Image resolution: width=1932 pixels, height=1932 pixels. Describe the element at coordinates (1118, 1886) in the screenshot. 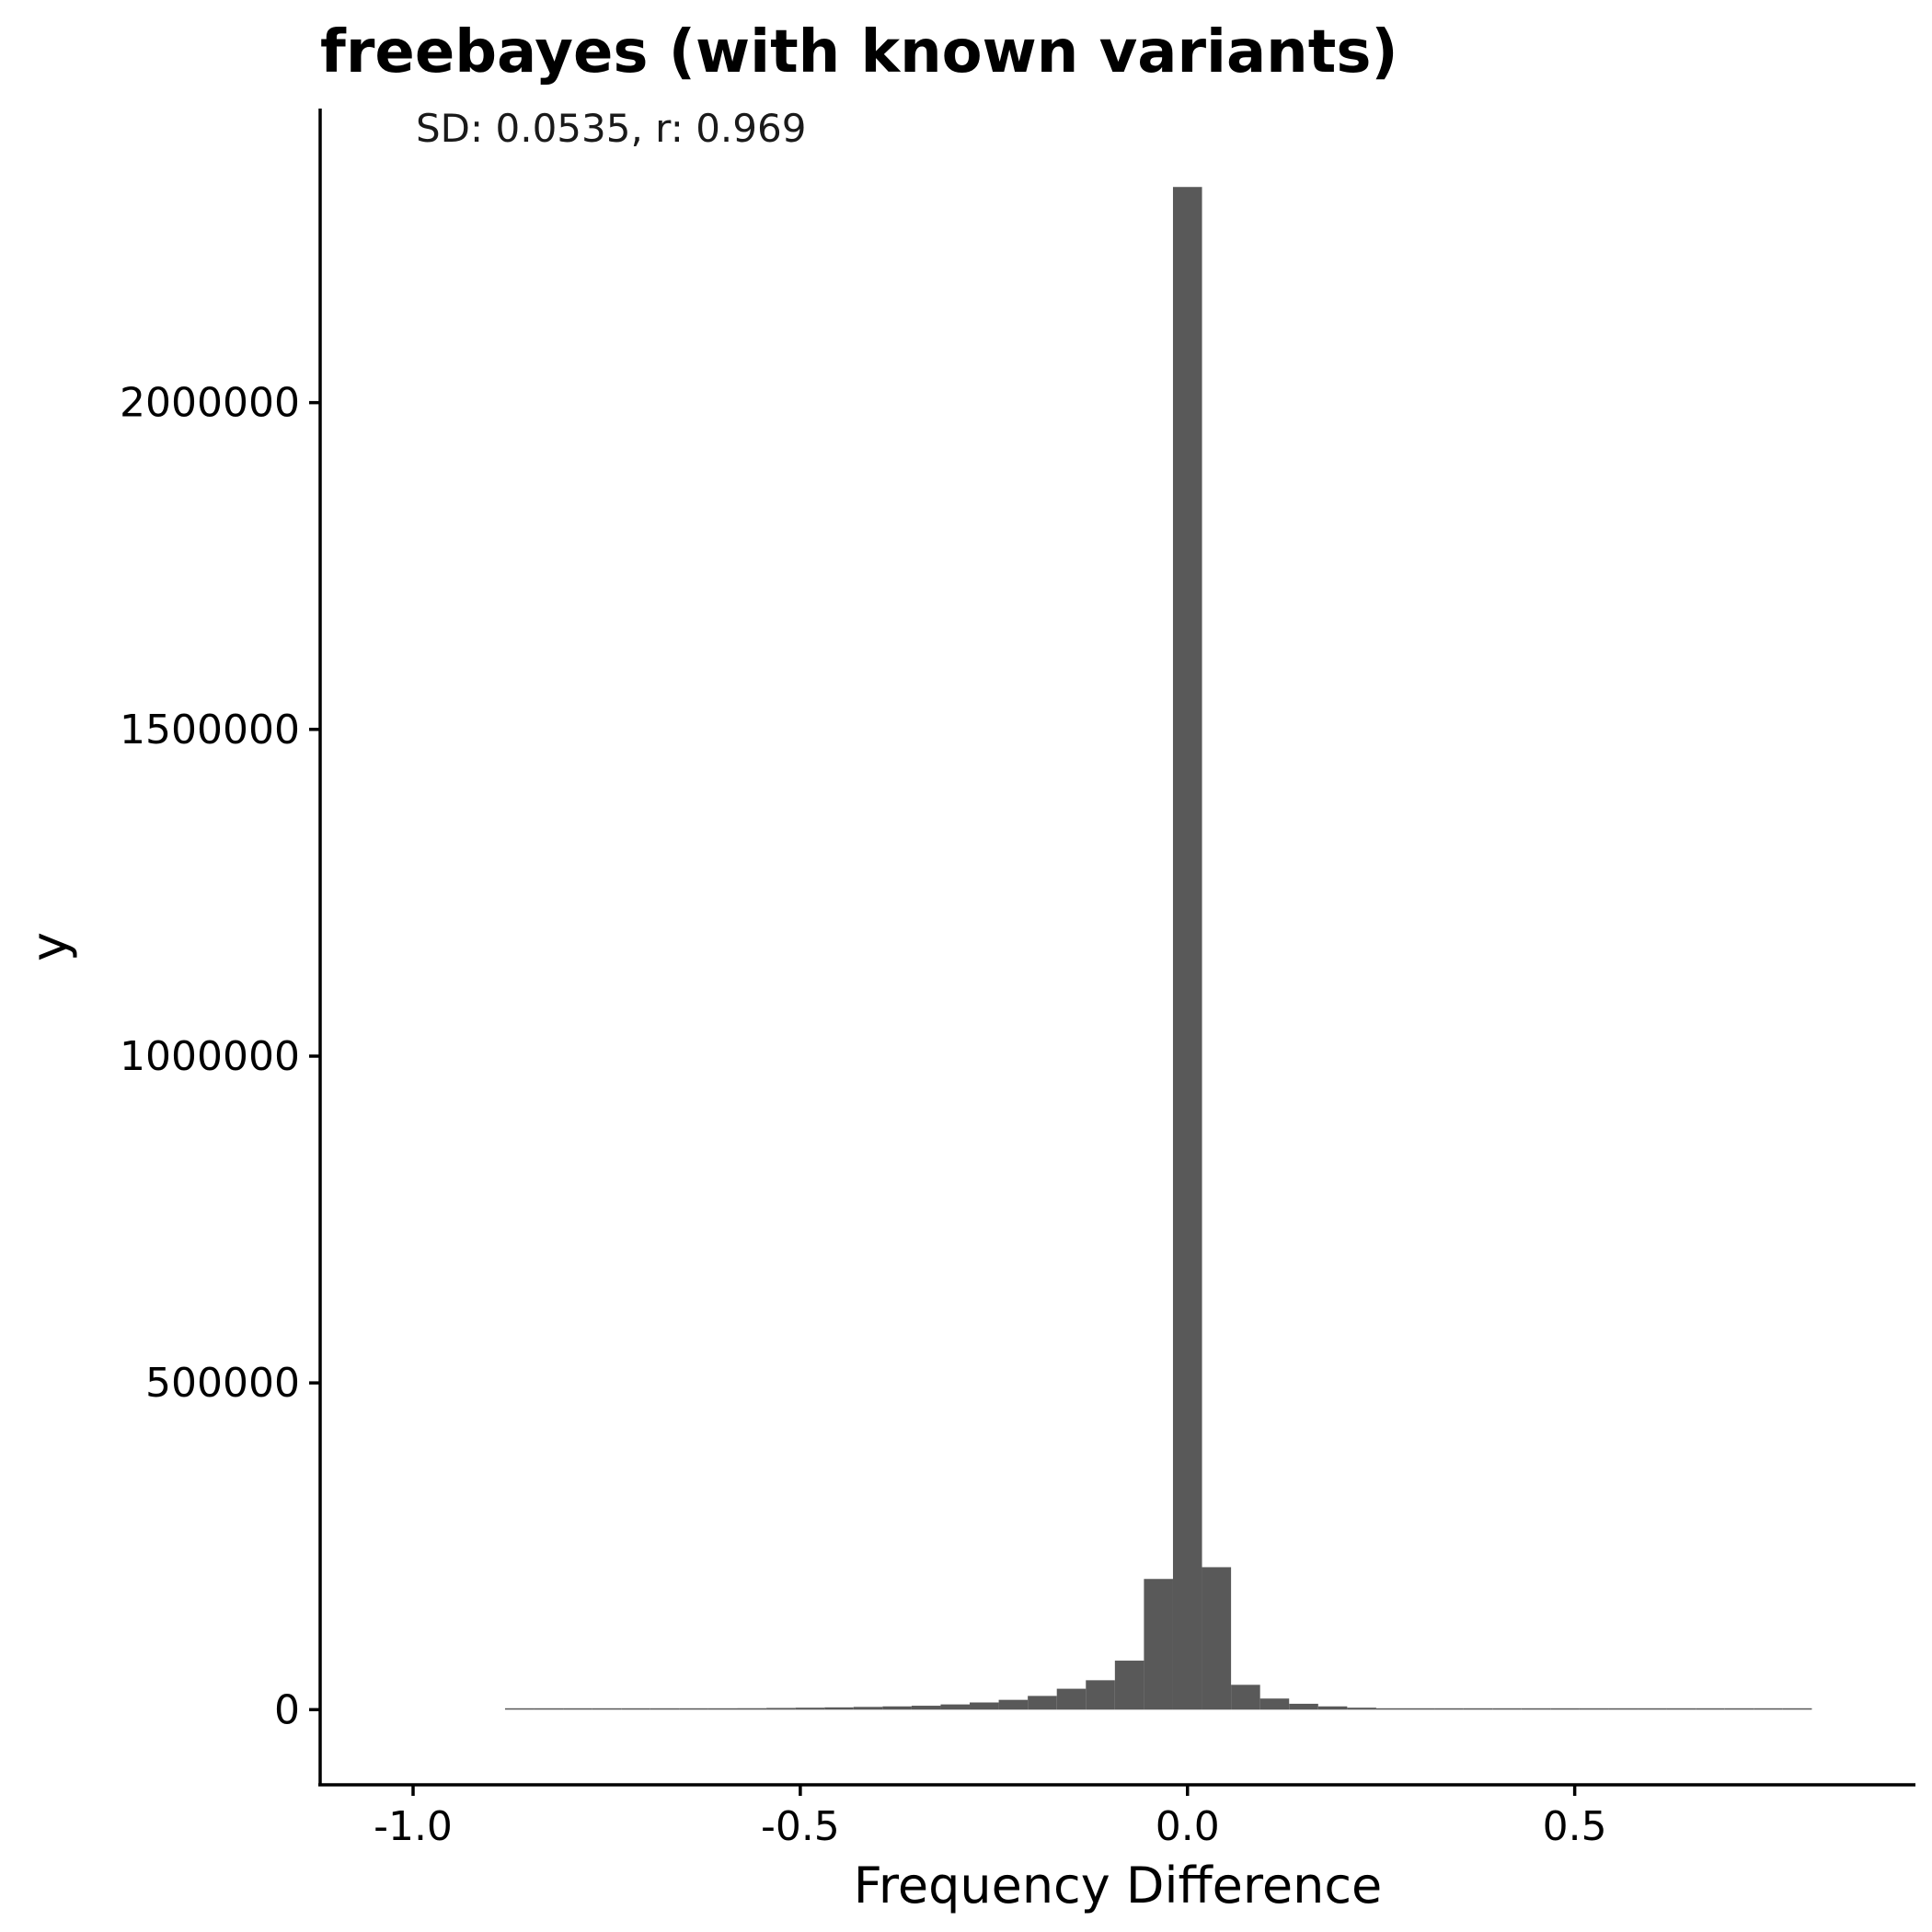

I see `x-axis-title: Frequency Difference` at that location.